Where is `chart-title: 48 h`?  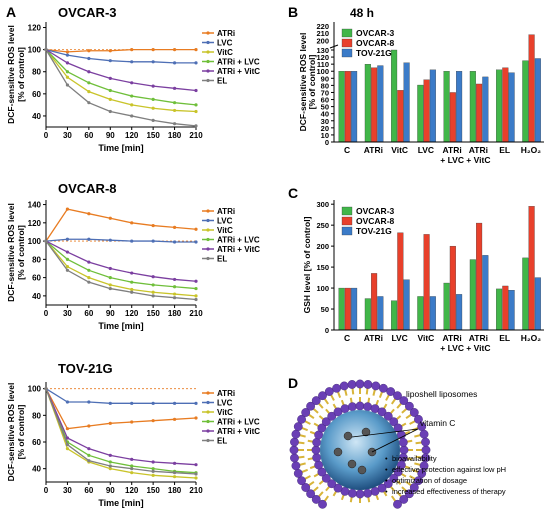 chart-title: 48 h is located at coordinates (362, 13).